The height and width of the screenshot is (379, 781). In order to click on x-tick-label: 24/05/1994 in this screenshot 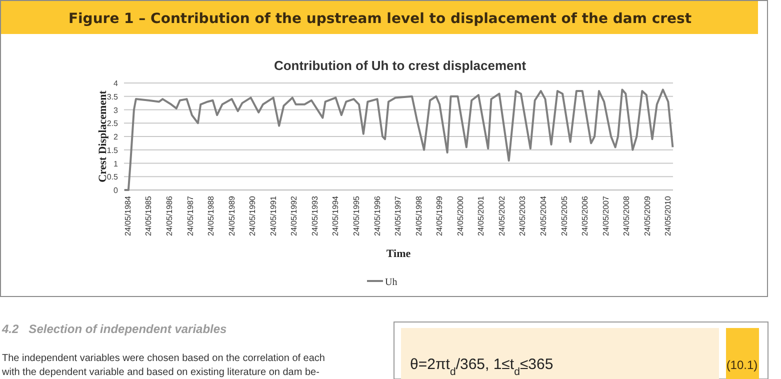, I will do `click(335, 215)`.